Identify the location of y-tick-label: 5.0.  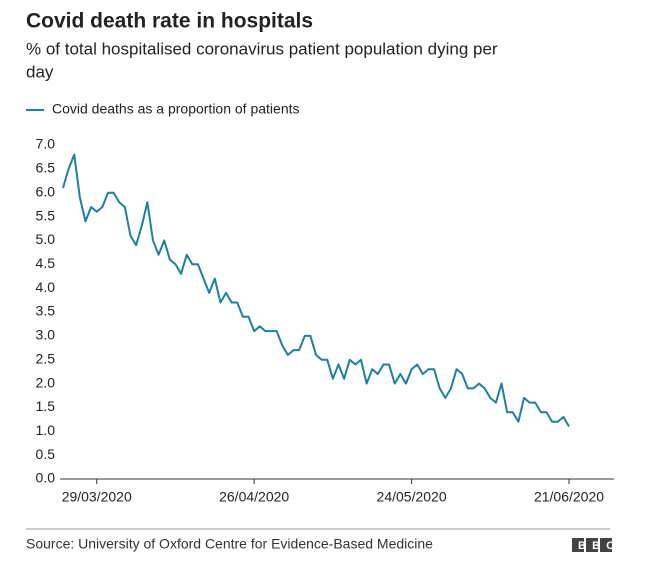
(46, 239).